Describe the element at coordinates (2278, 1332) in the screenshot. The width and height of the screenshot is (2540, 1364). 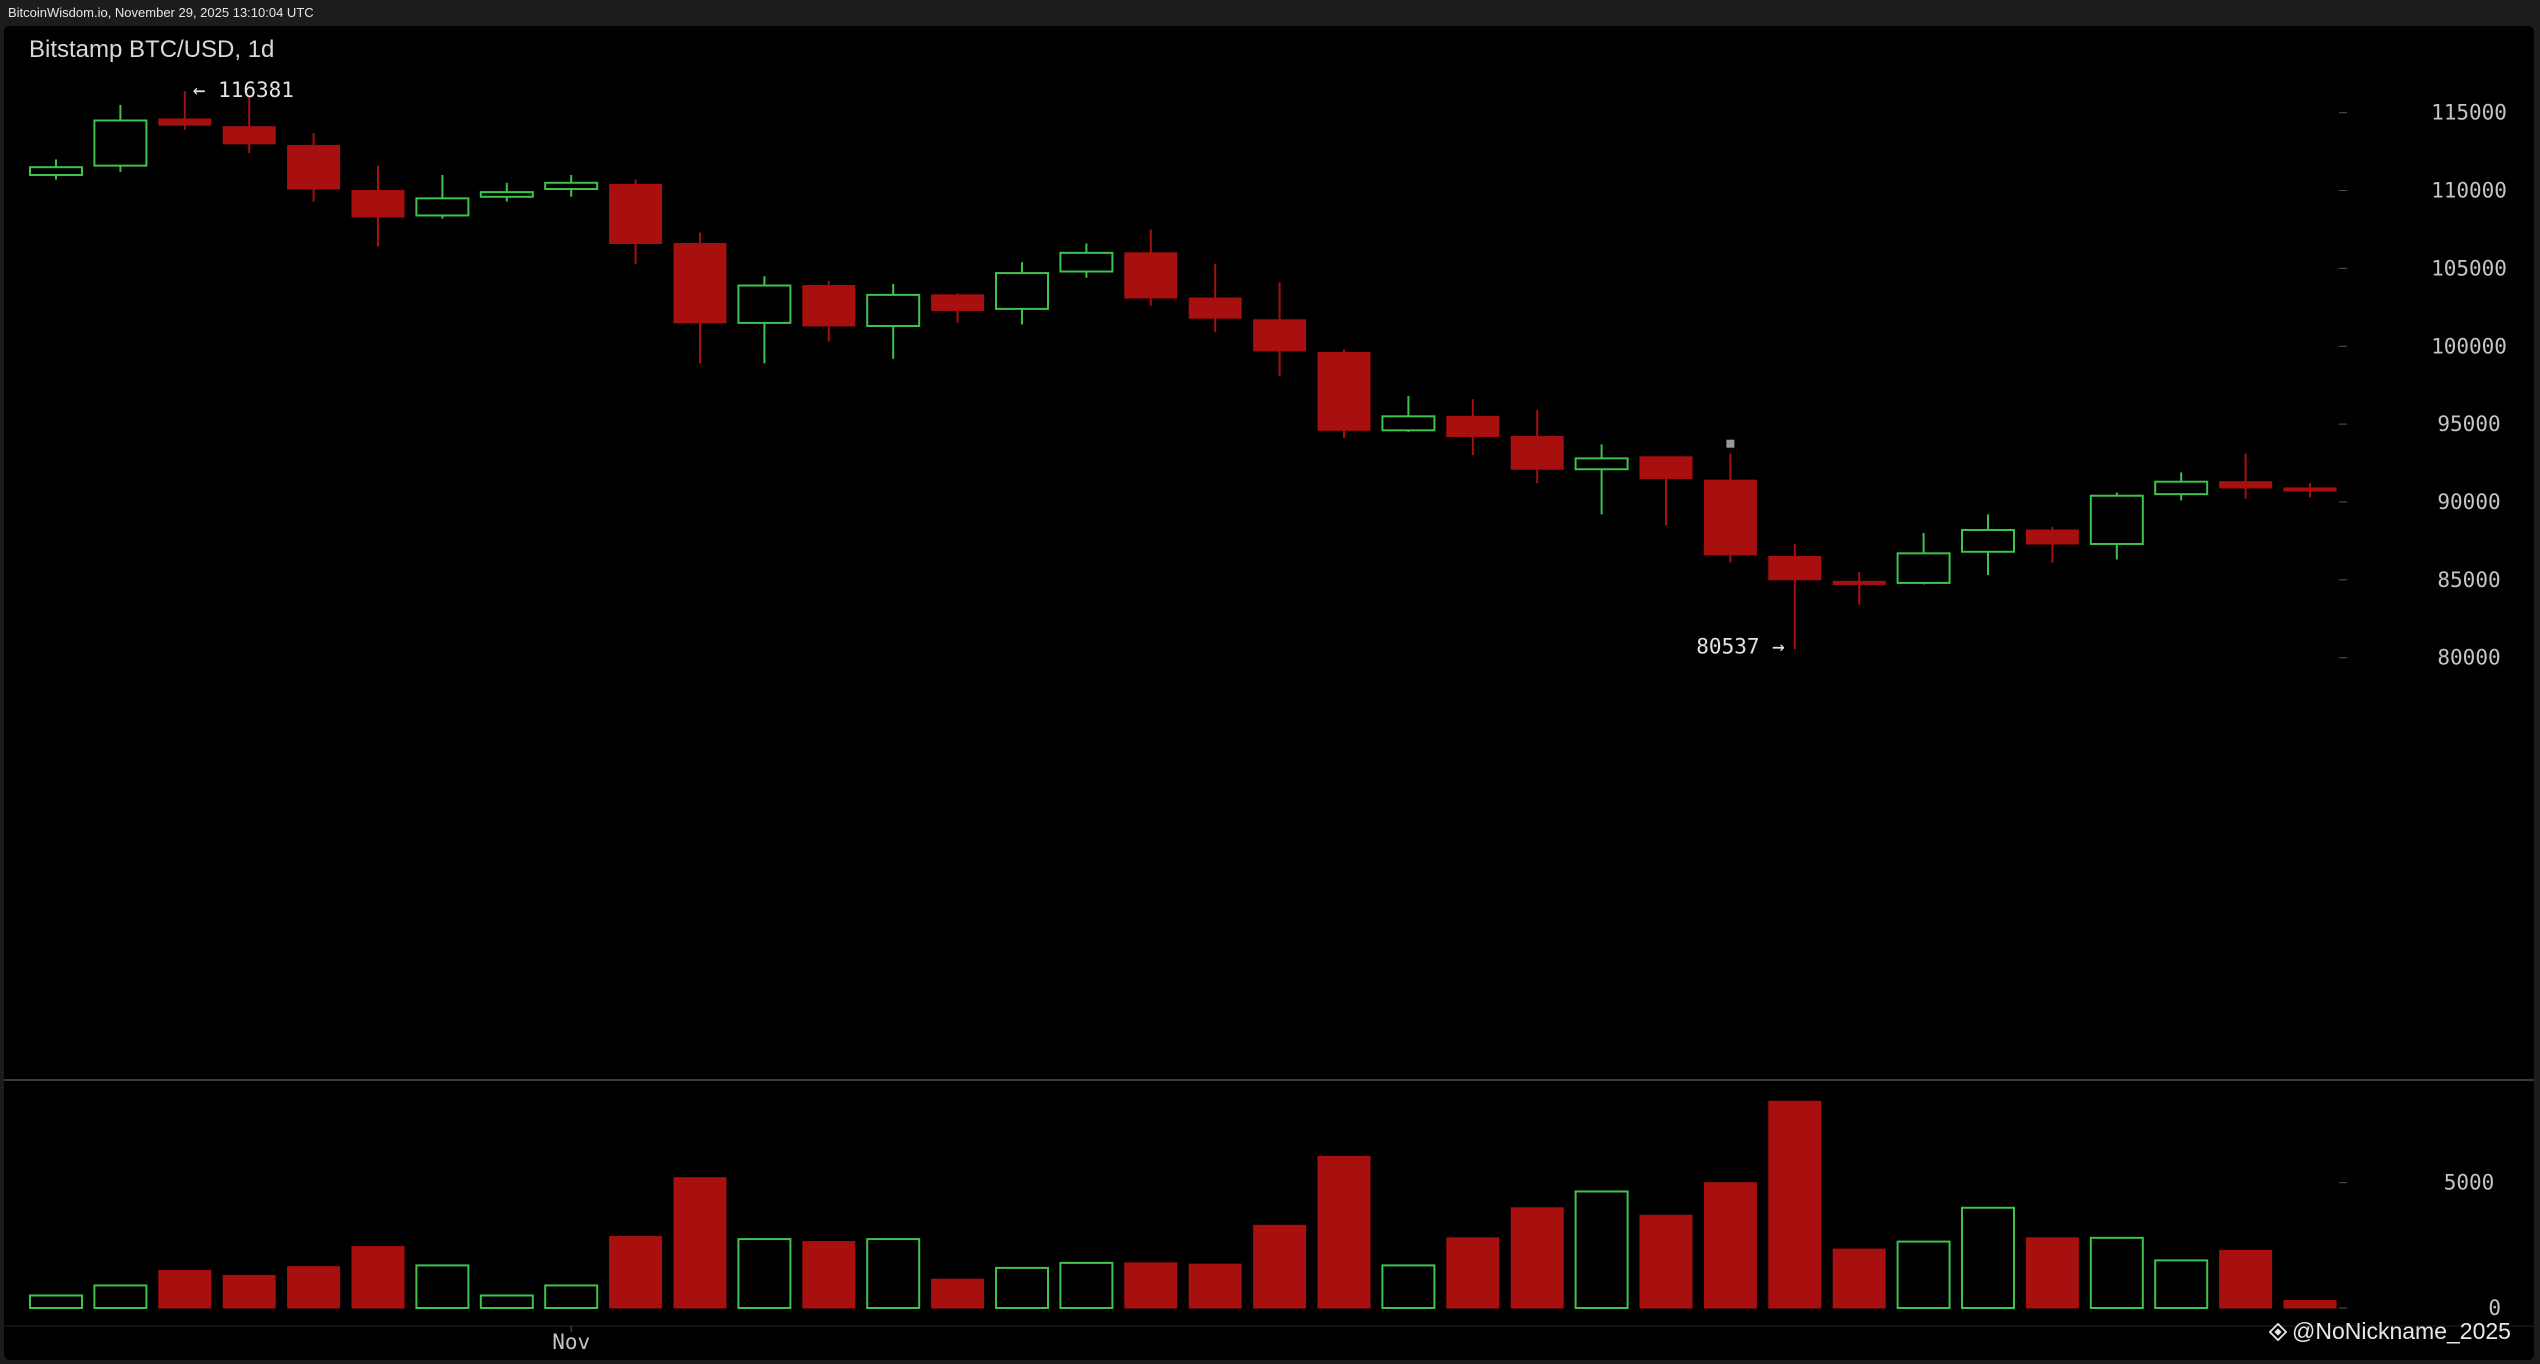
I see `diamond-logo-icon` at that location.